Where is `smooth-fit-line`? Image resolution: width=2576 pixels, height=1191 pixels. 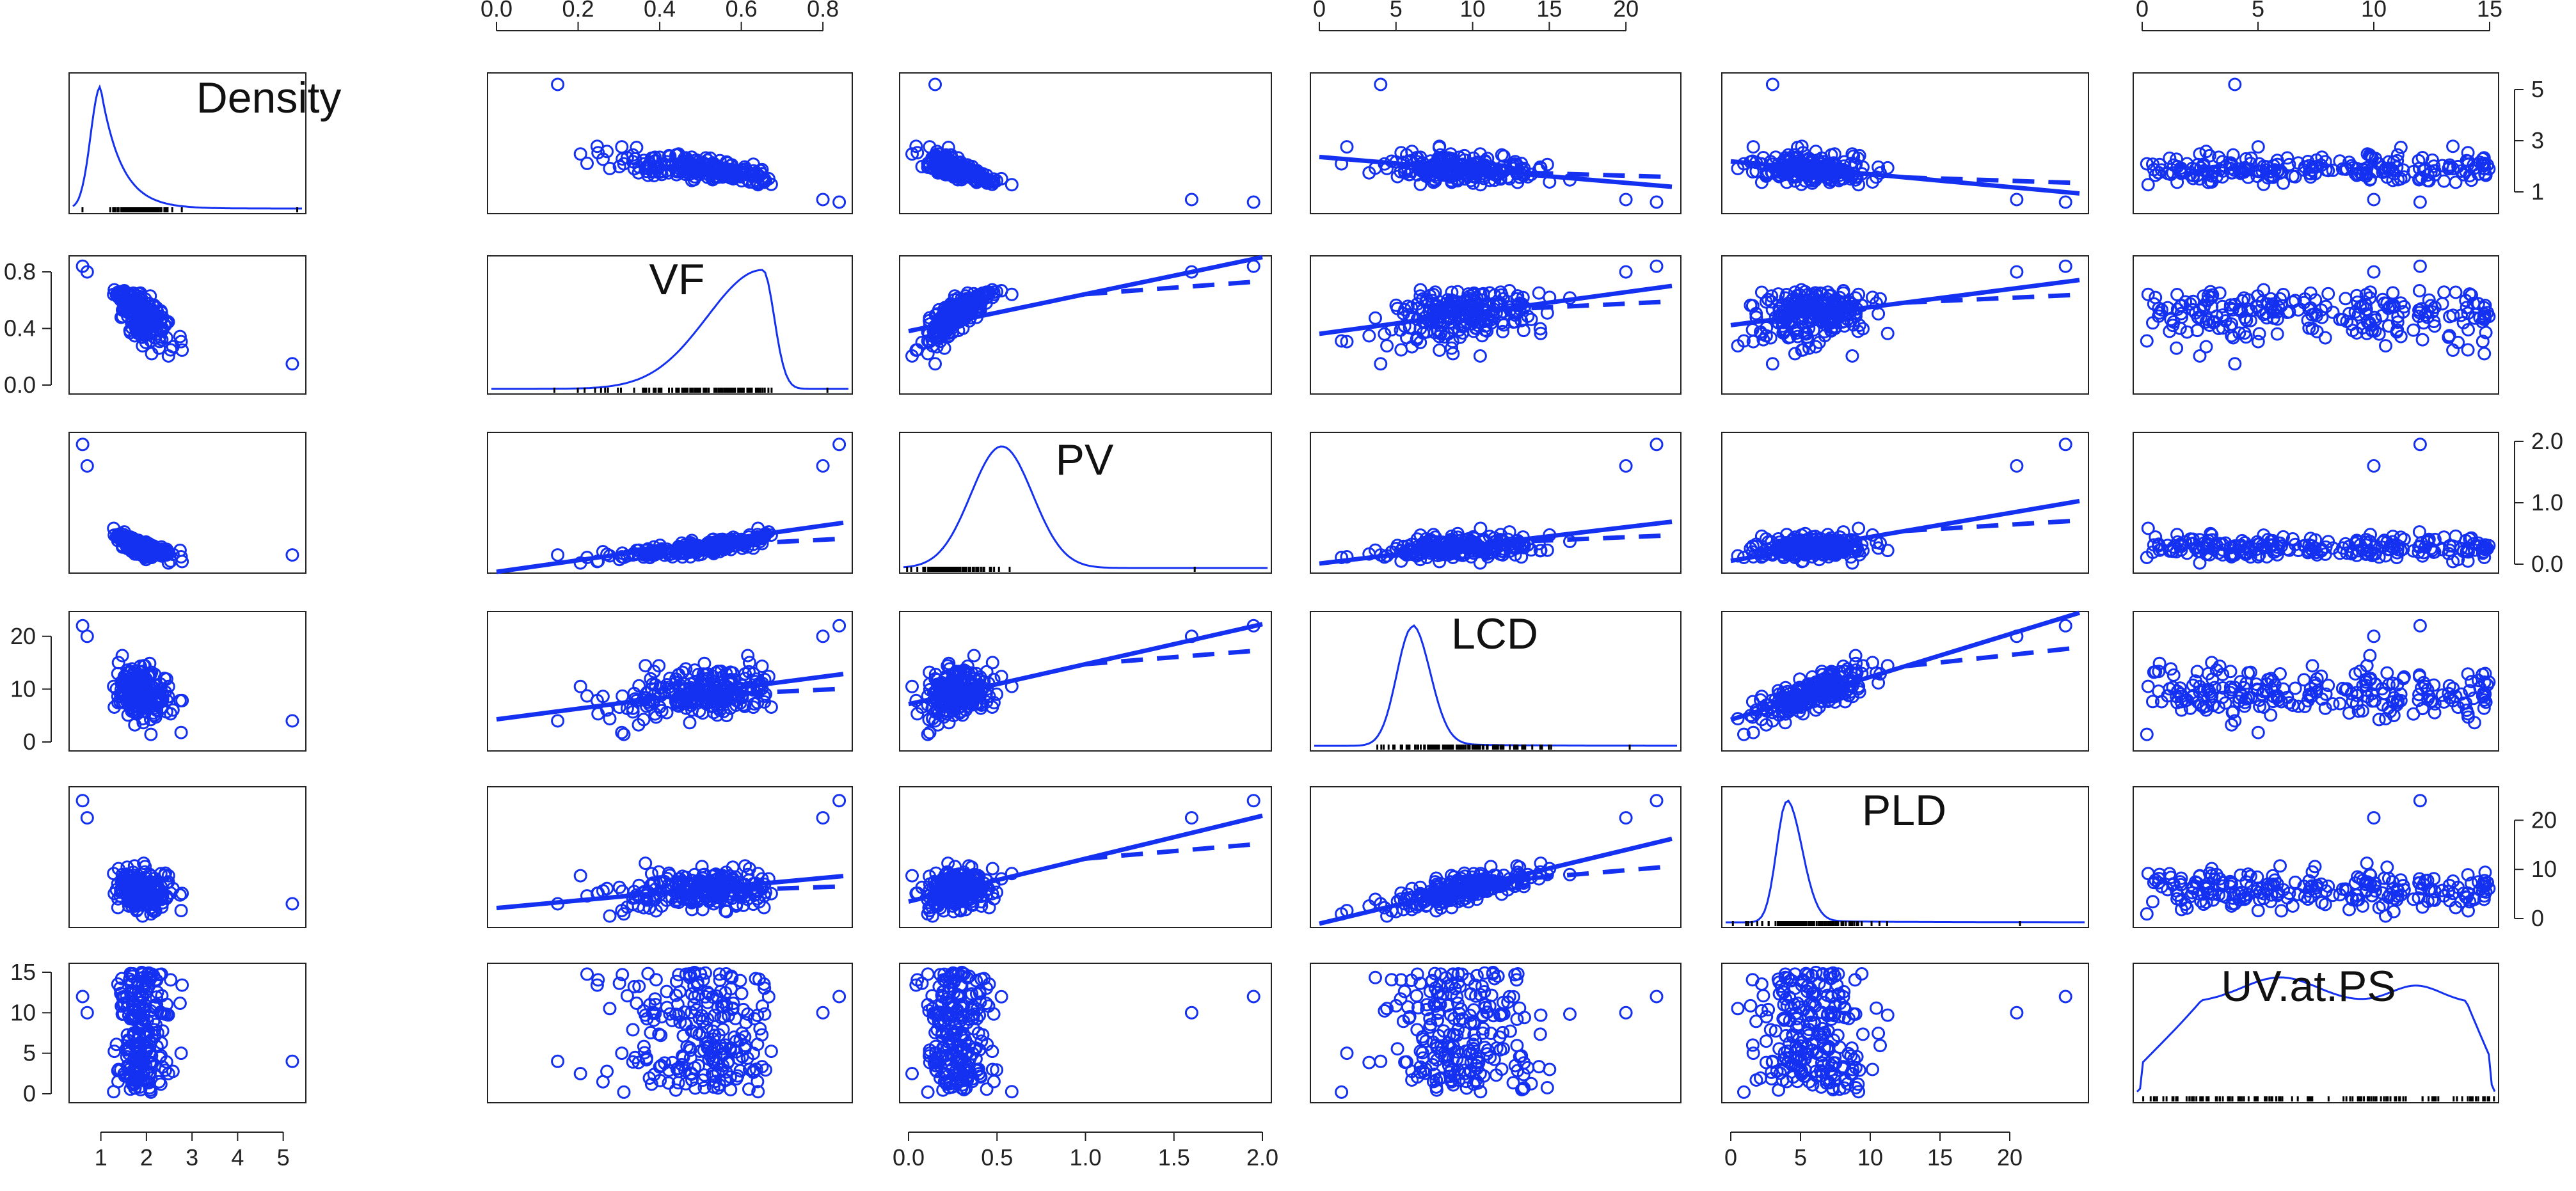 smooth-fit-line is located at coordinates (757, 543).